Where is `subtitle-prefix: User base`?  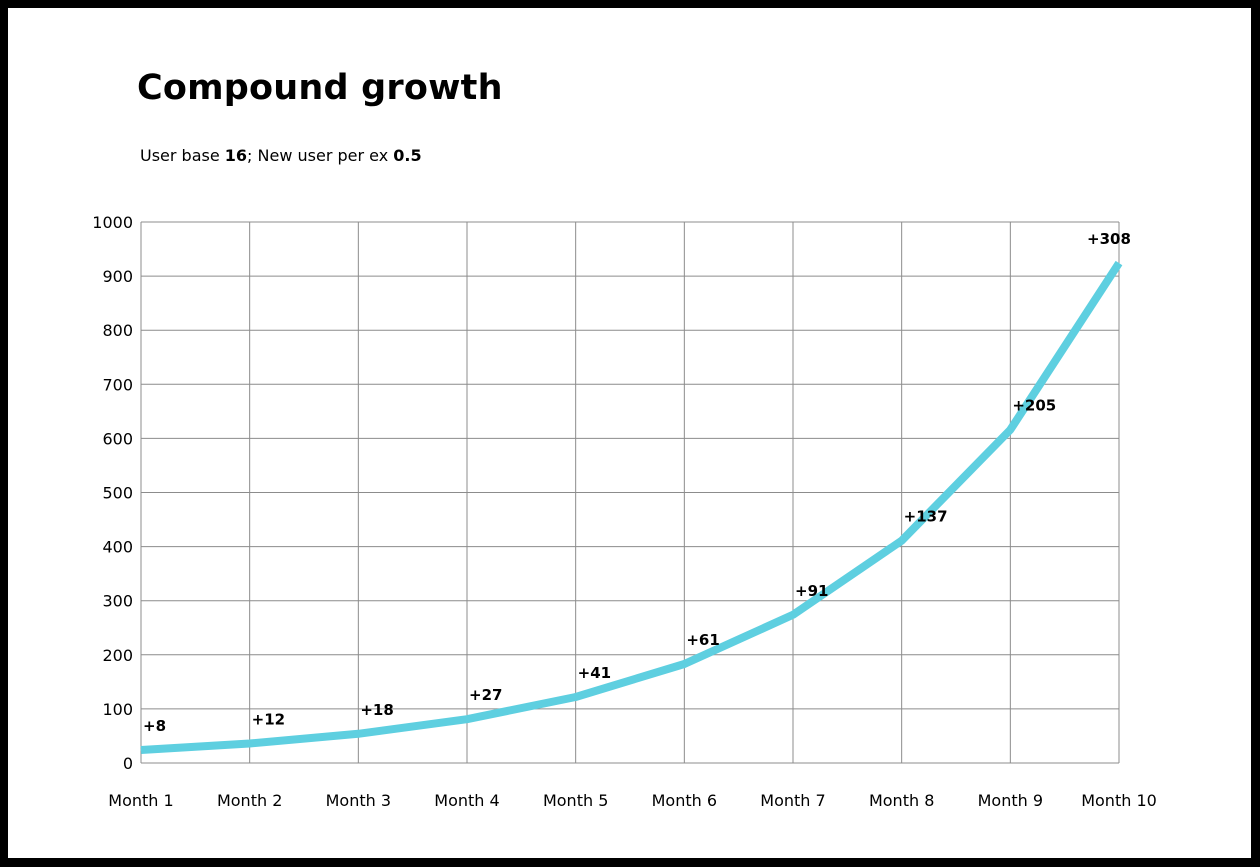
subtitle-prefix: User base is located at coordinates (182, 155).